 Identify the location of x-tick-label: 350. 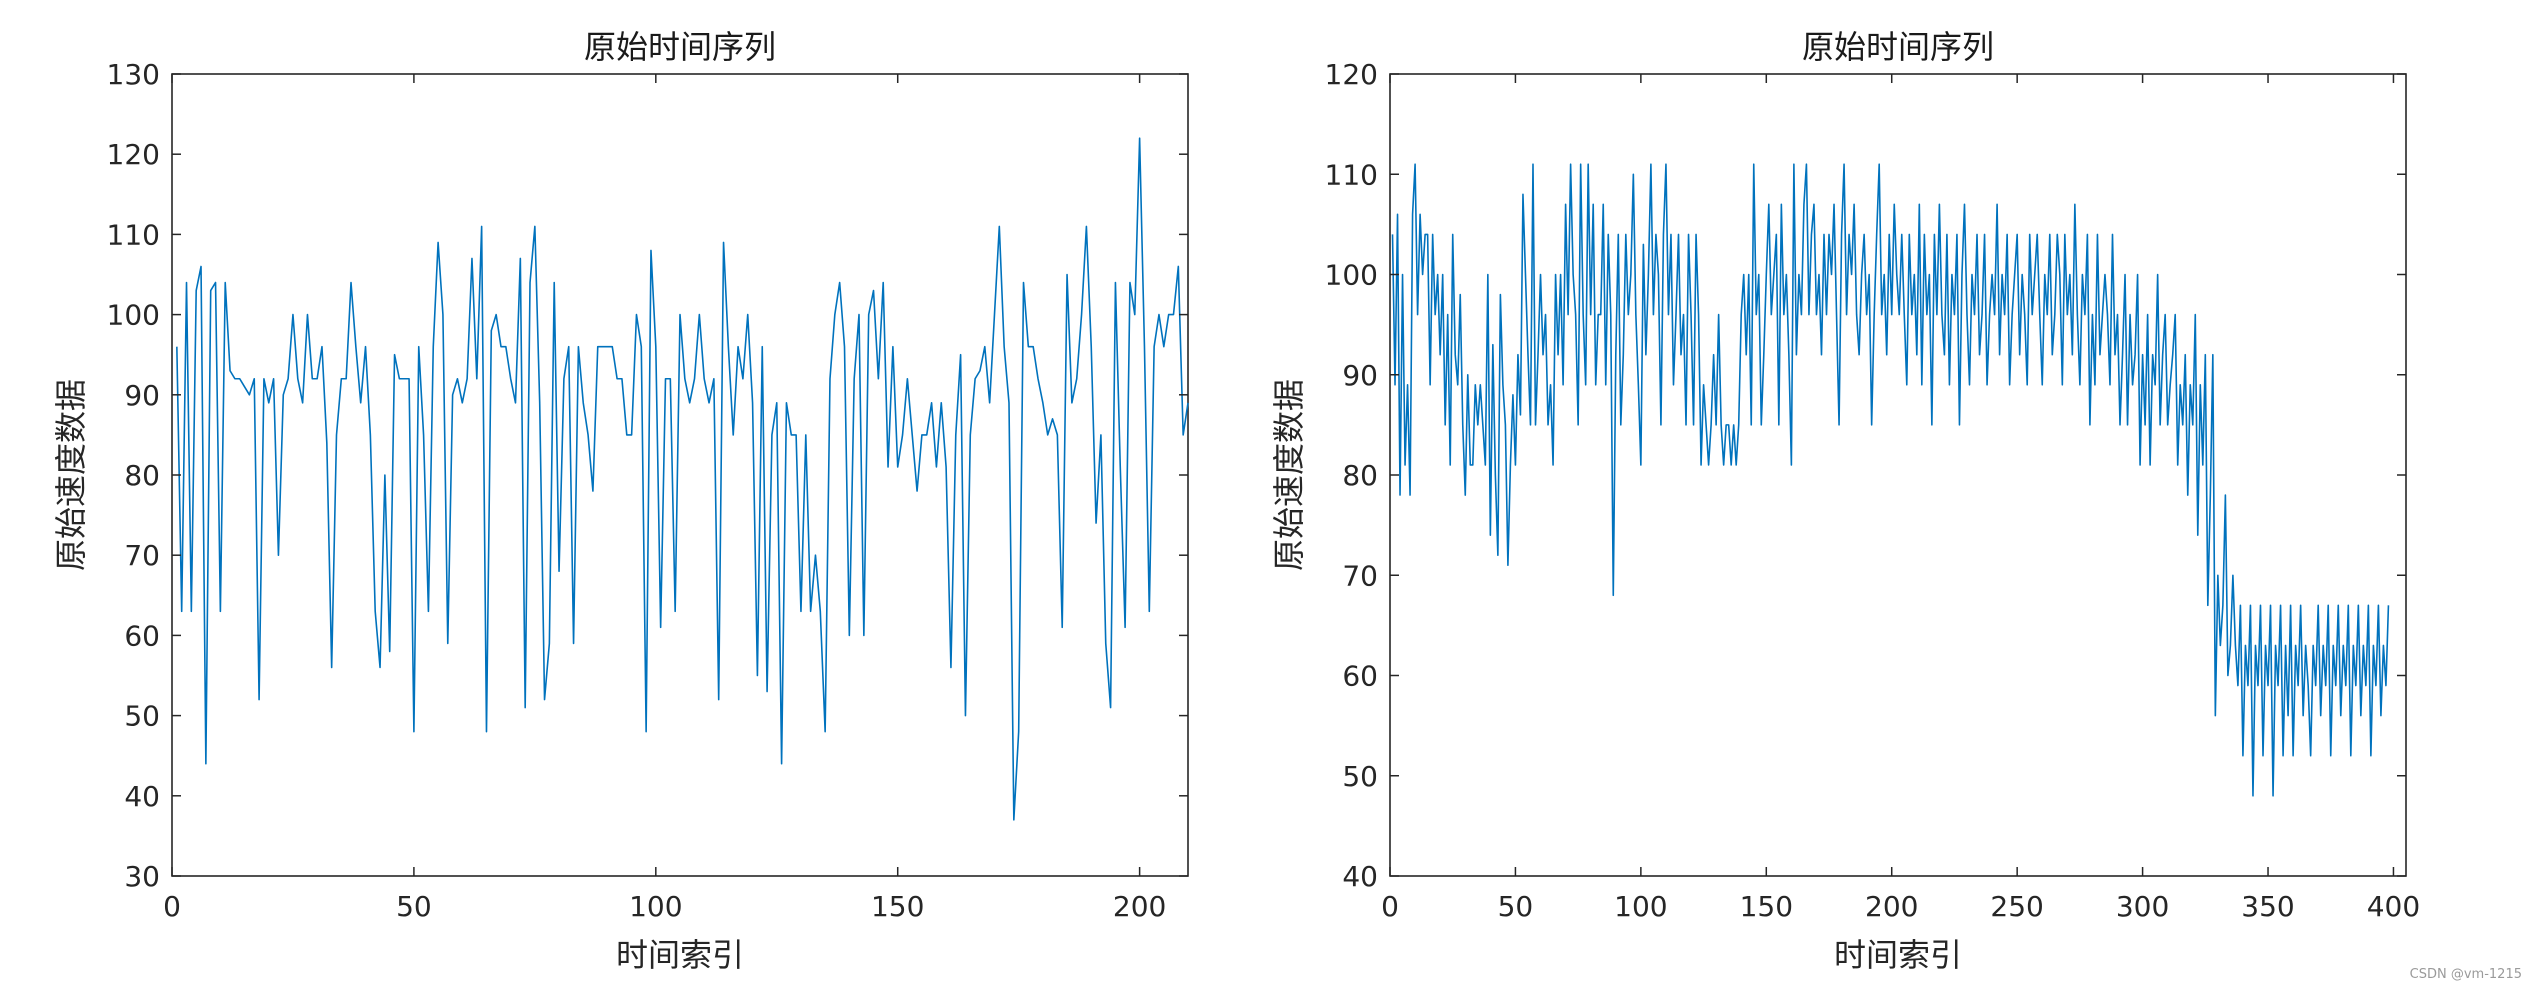
(2267, 906).